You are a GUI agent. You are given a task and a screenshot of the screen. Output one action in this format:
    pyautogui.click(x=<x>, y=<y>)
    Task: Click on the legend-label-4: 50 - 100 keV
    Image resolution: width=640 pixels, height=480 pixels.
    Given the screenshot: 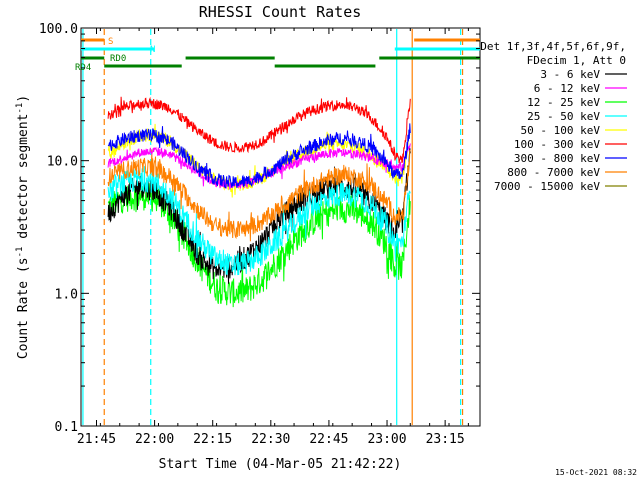 What is the action you would take?
    pyautogui.click(x=561, y=130)
    